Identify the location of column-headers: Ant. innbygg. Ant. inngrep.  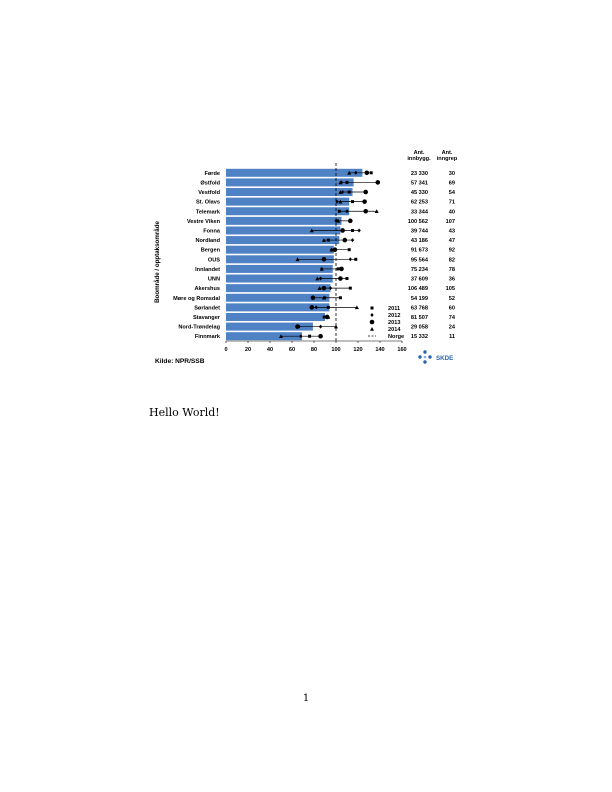
(432, 156).